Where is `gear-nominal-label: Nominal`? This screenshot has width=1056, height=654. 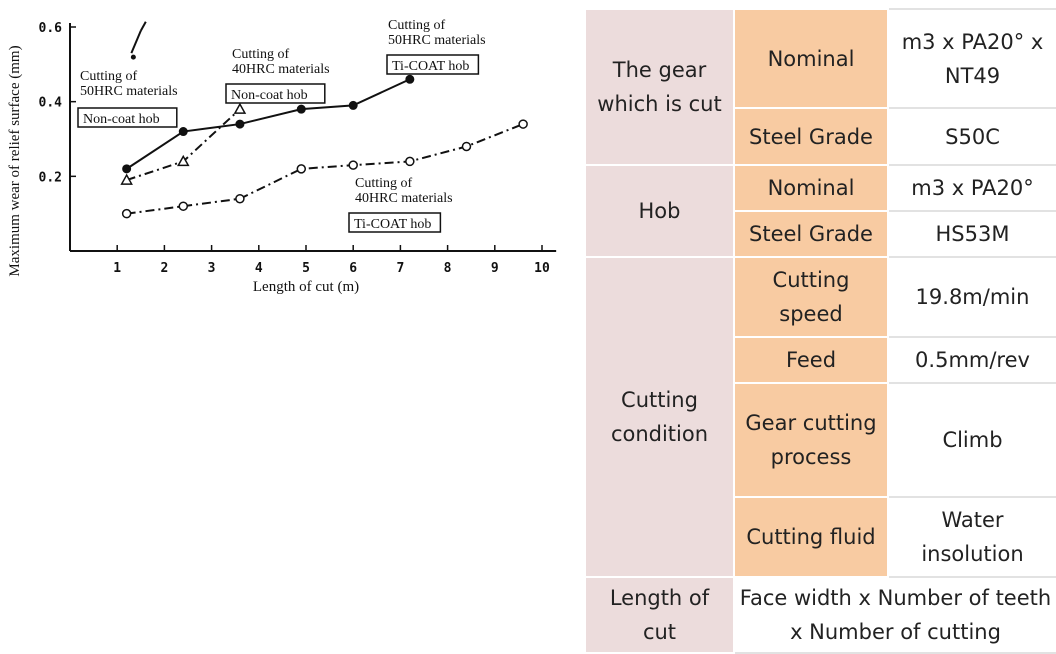 gear-nominal-label: Nominal is located at coordinates (811, 58).